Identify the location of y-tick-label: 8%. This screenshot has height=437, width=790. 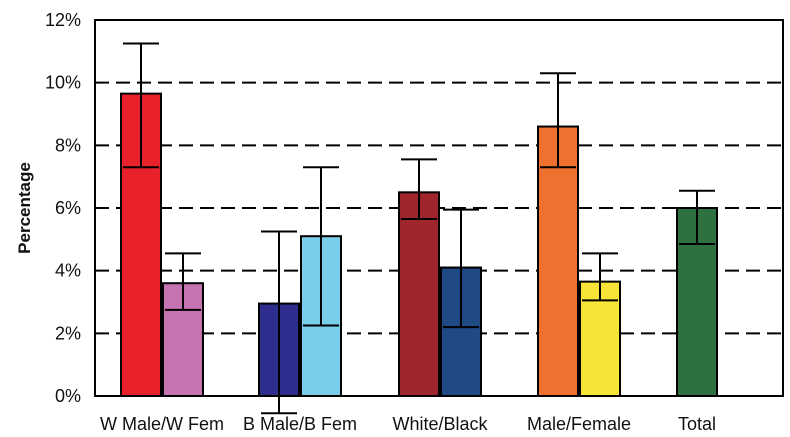
(68, 145).